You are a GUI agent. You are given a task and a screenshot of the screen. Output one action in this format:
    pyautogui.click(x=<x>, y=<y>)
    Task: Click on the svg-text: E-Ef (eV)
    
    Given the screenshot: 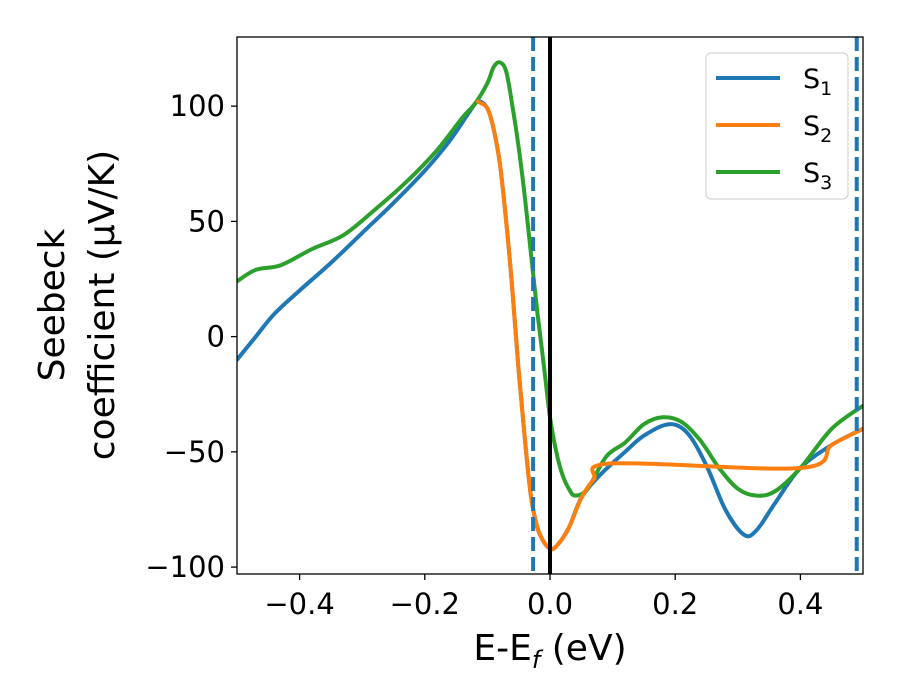 What is the action you would take?
    pyautogui.click(x=549, y=651)
    